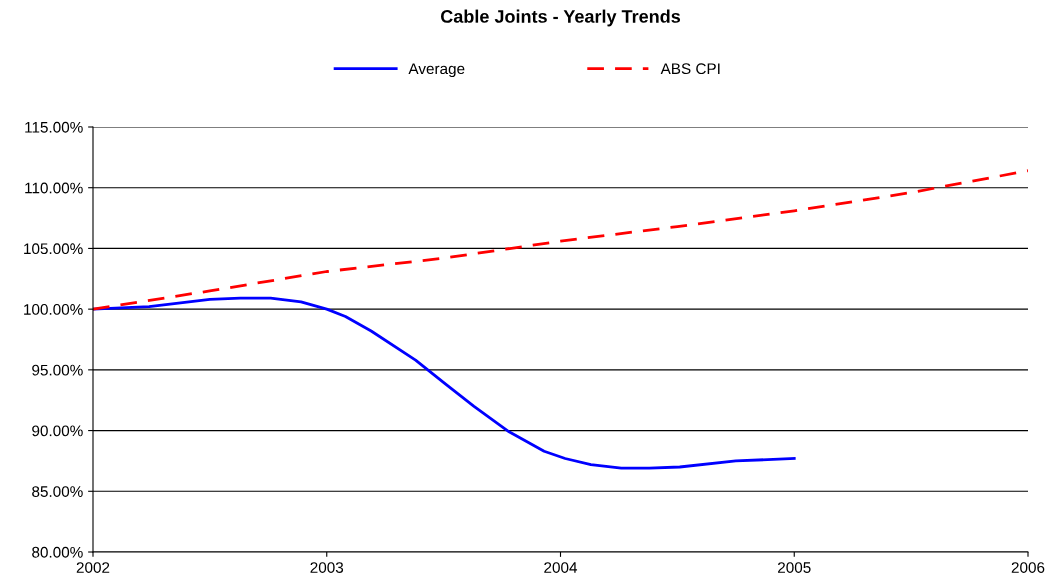  I want to click on legend-label: ABS CPI, so click(690, 69).